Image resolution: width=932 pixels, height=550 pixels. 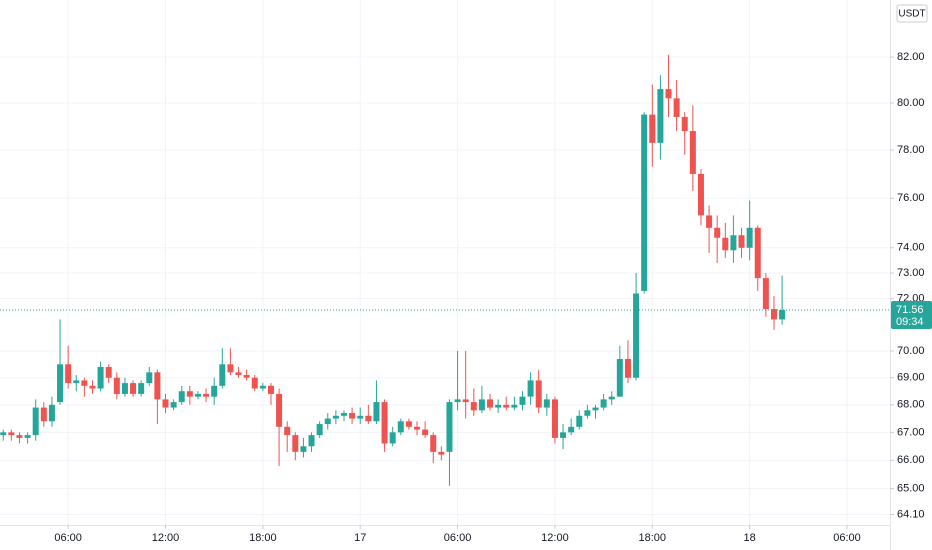 I want to click on y-tick-label: 64.10, so click(x=911, y=514).